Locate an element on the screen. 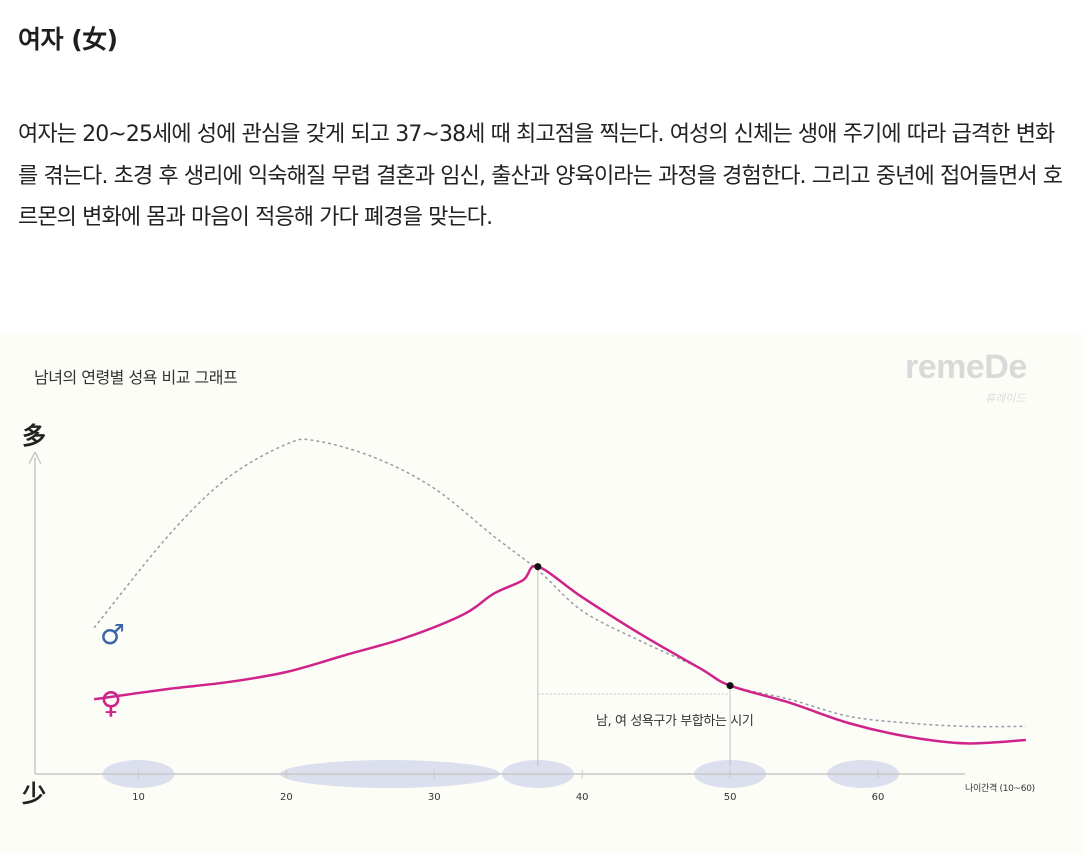  overlap-annotation: 남, 여 성욕구가 부합하는 시기 is located at coordinates (675, 721).